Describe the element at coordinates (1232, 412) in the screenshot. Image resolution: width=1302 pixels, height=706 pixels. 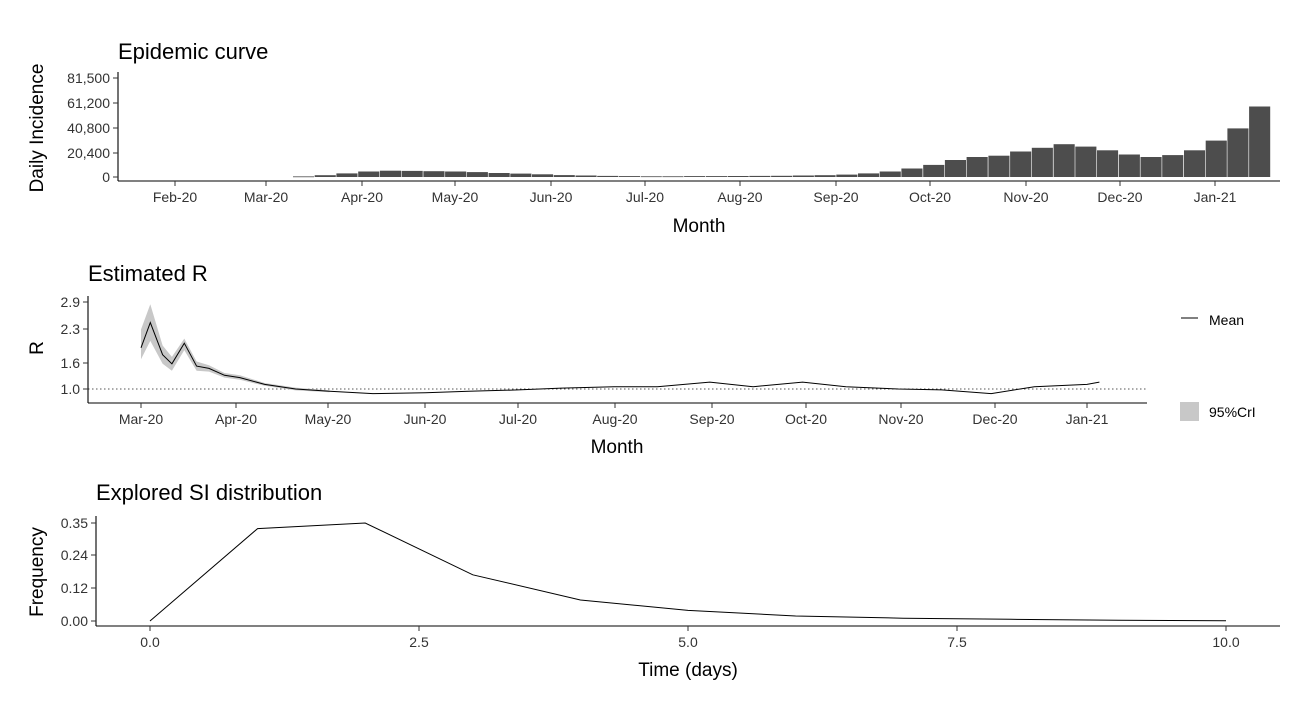
I see `legend-cri-label: 95%CrI` at that location.